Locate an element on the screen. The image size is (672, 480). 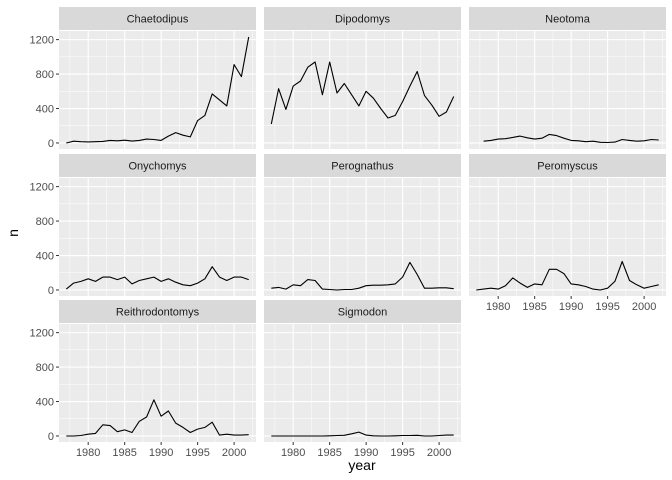
facet-panel: Chaetodipus 0 400 800 1200 is located at coordinates (143, 78).